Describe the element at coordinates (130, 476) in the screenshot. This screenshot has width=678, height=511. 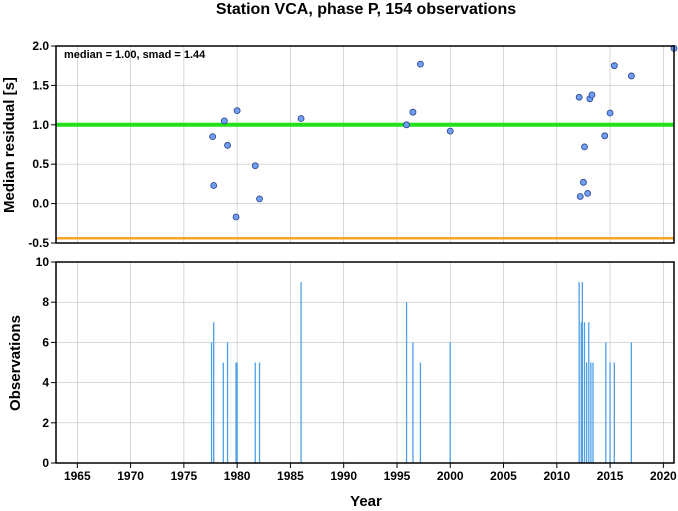
I see `x-tick-label: 1970` at that location.